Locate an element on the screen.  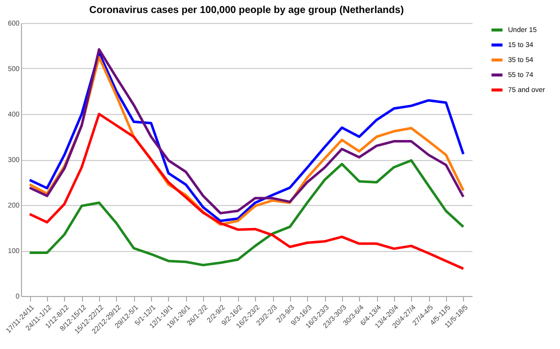
chart-title: Coronavirus cases per 100,000 people by age group (Netherlands) is located at coordinates (246, 10).